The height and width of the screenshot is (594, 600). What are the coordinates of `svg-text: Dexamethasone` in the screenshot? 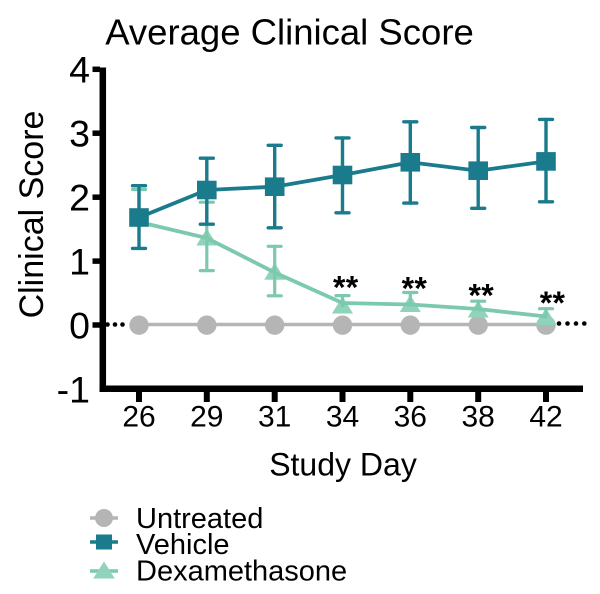 It's located at (241, 572).